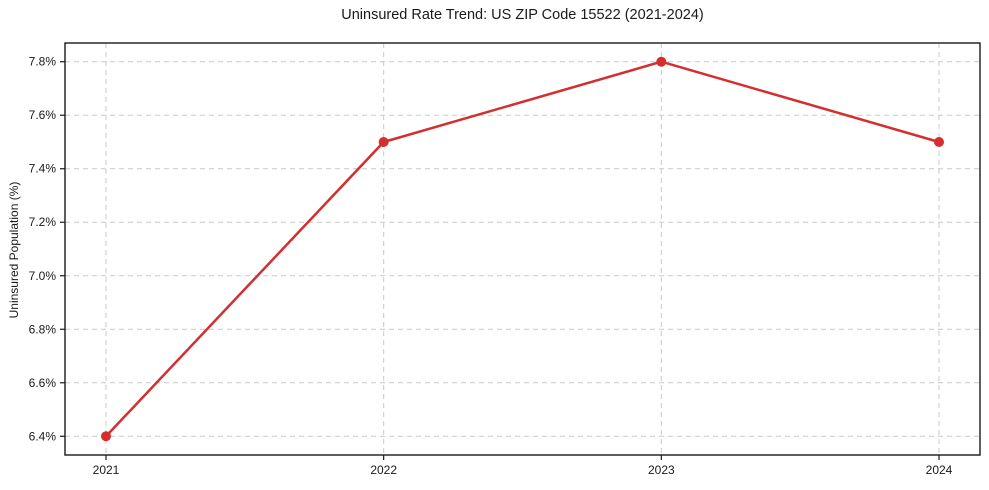  I want to click on y-tick-label: 6.4%, so click(43, 436).